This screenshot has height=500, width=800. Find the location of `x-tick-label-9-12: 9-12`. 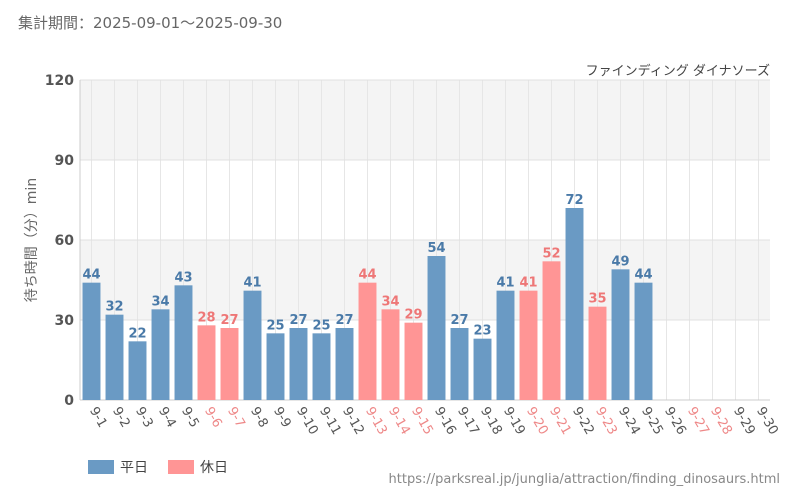

x-tick-label-9-12: 9-12 is located at coordinates (353, 421).